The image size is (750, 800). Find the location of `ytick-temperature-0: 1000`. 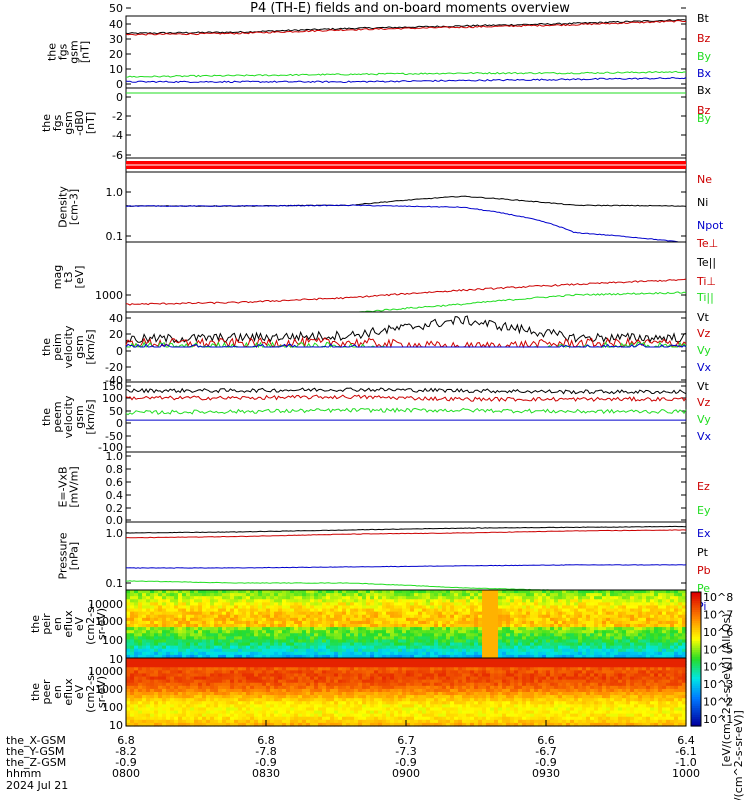

ytick-temperature-0: 1000 is located at coordinates (109, 295).